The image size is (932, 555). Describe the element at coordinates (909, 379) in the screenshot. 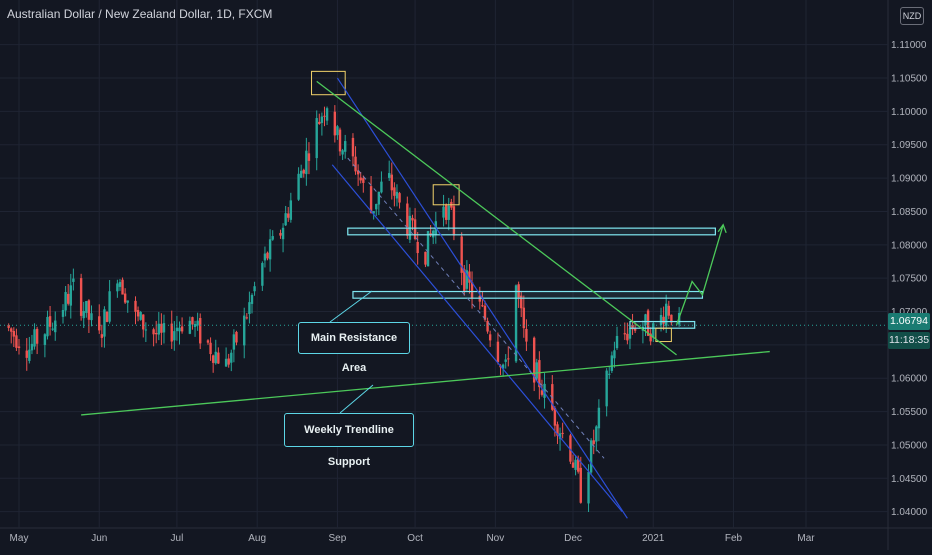

I see `y-tick-label: 1.06000` at that location.